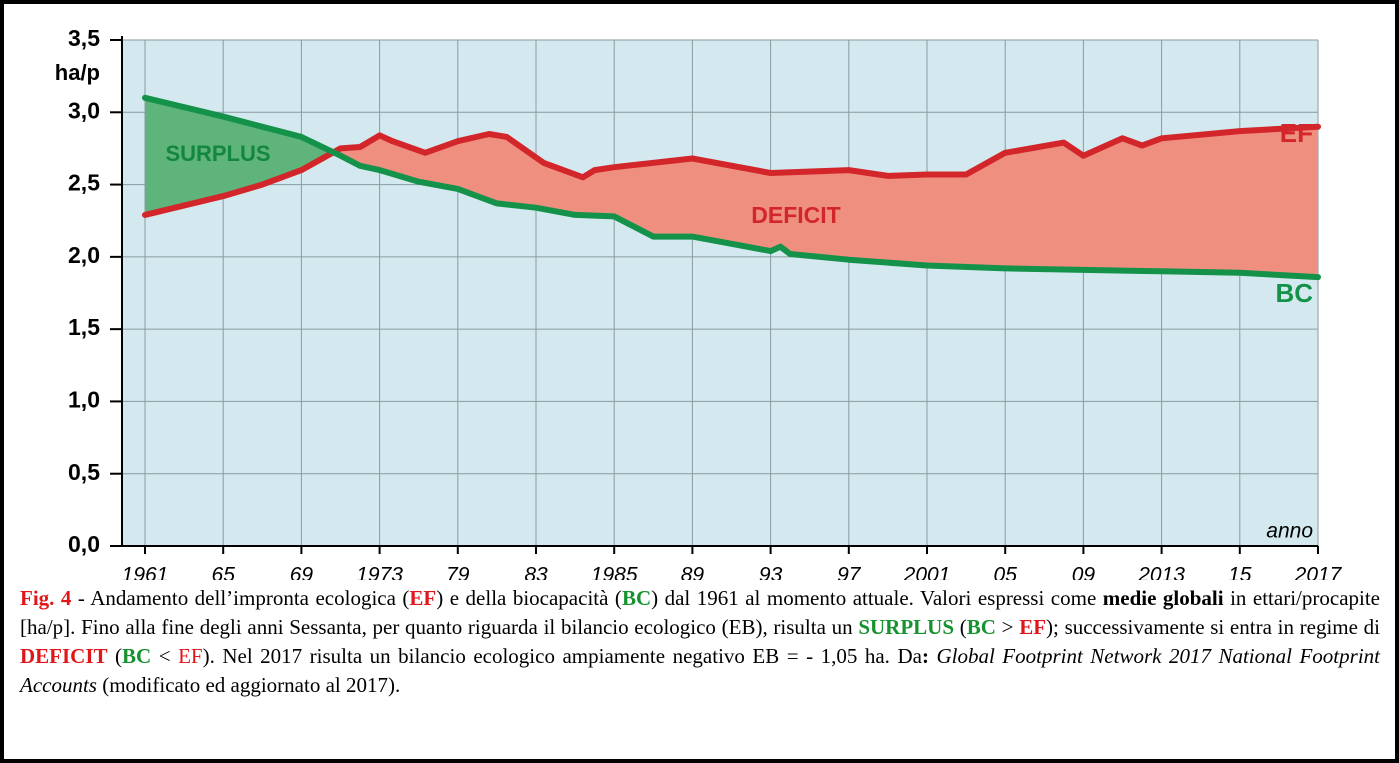 The image size is (1399, 763). What do you see at coordinates (84, 327) in the screenshot?
I see `y-tick-label: 1,5` at bounding box center [84, 327].